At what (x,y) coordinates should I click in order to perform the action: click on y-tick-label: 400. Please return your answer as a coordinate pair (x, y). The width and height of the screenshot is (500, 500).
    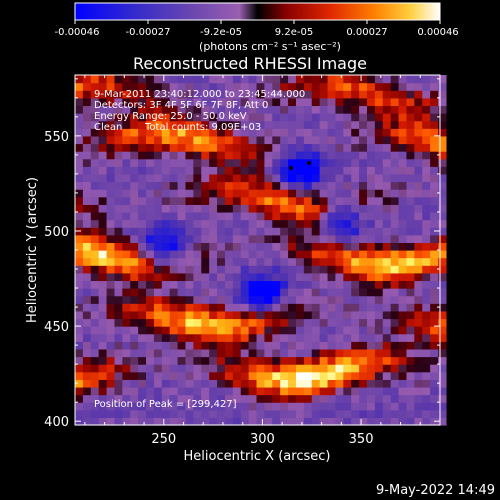
    Looking at the image, I should click on (56, 422).